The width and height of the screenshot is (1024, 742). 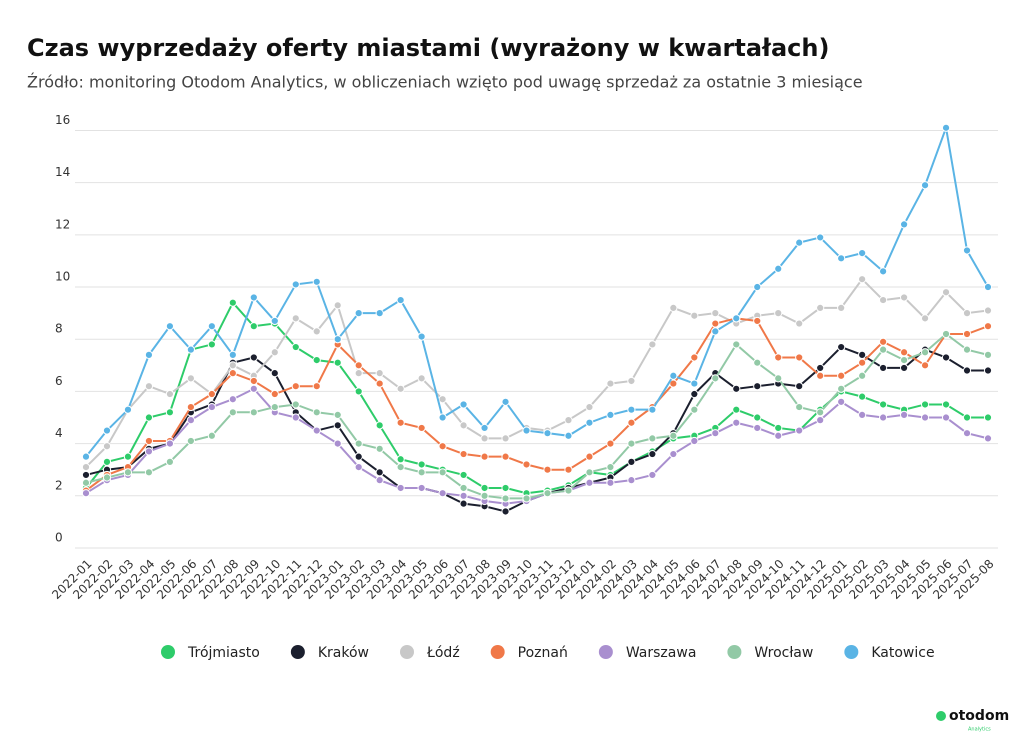 What do you see at coordinates (62, 120) in the screenshot?
I see `y-tick-label: 16` at bounding box center [62, 120].